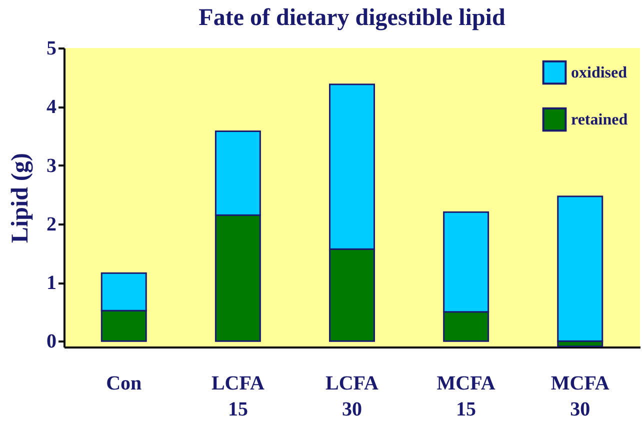 The image size is (642, 427). What do you see at coordinates (51, 49) in the screenshot?
I see `y-tick-label: 5` at bounding box center [51, 49].